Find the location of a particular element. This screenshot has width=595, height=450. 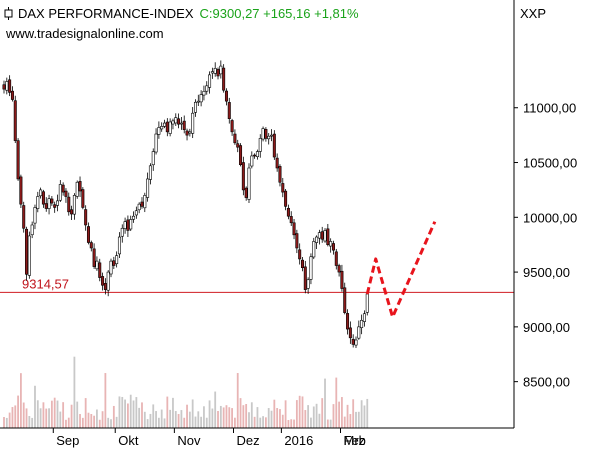

chart-title: DAX PERFORMANCE-INDEX is located at coordinates (106, 13).